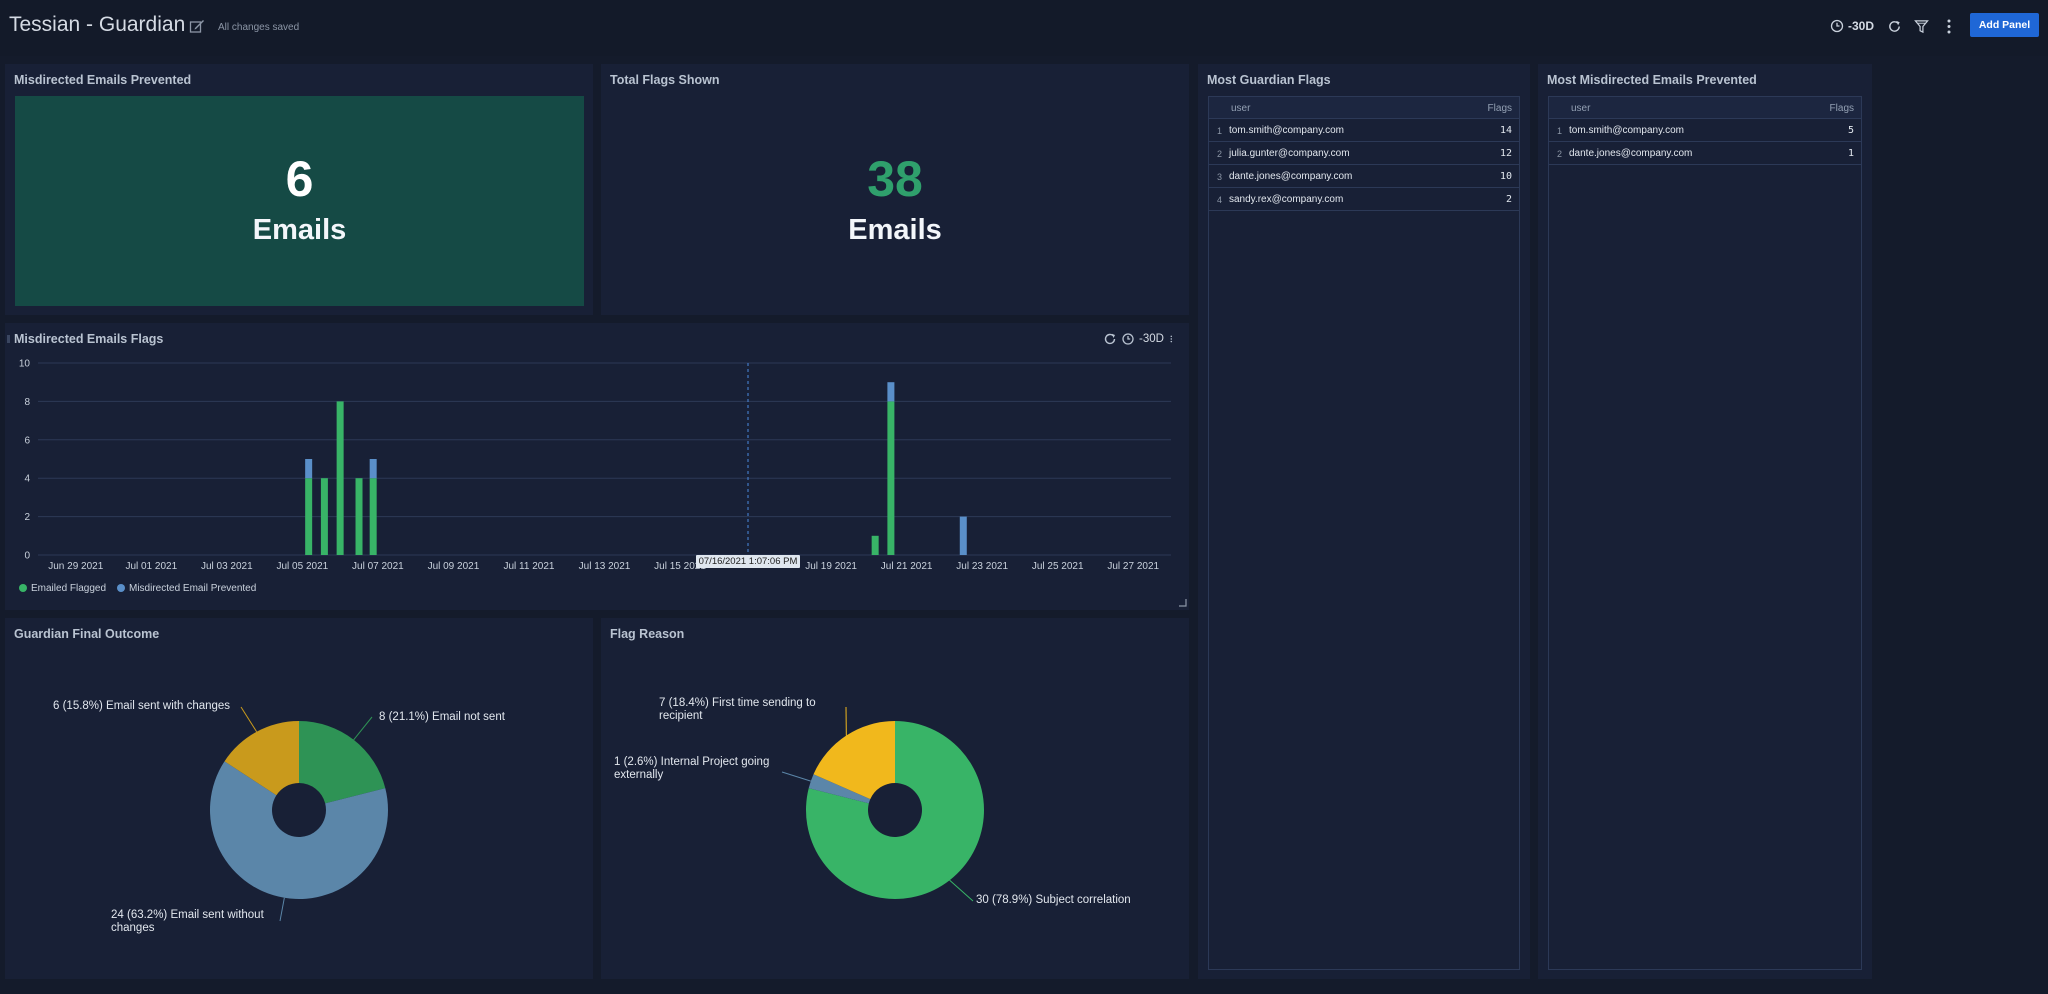 The height and width of the screenshot is (994, 2048). Describe the element at coordinates (197, 26) in the screenshot. I see `edit-icon` at that location.